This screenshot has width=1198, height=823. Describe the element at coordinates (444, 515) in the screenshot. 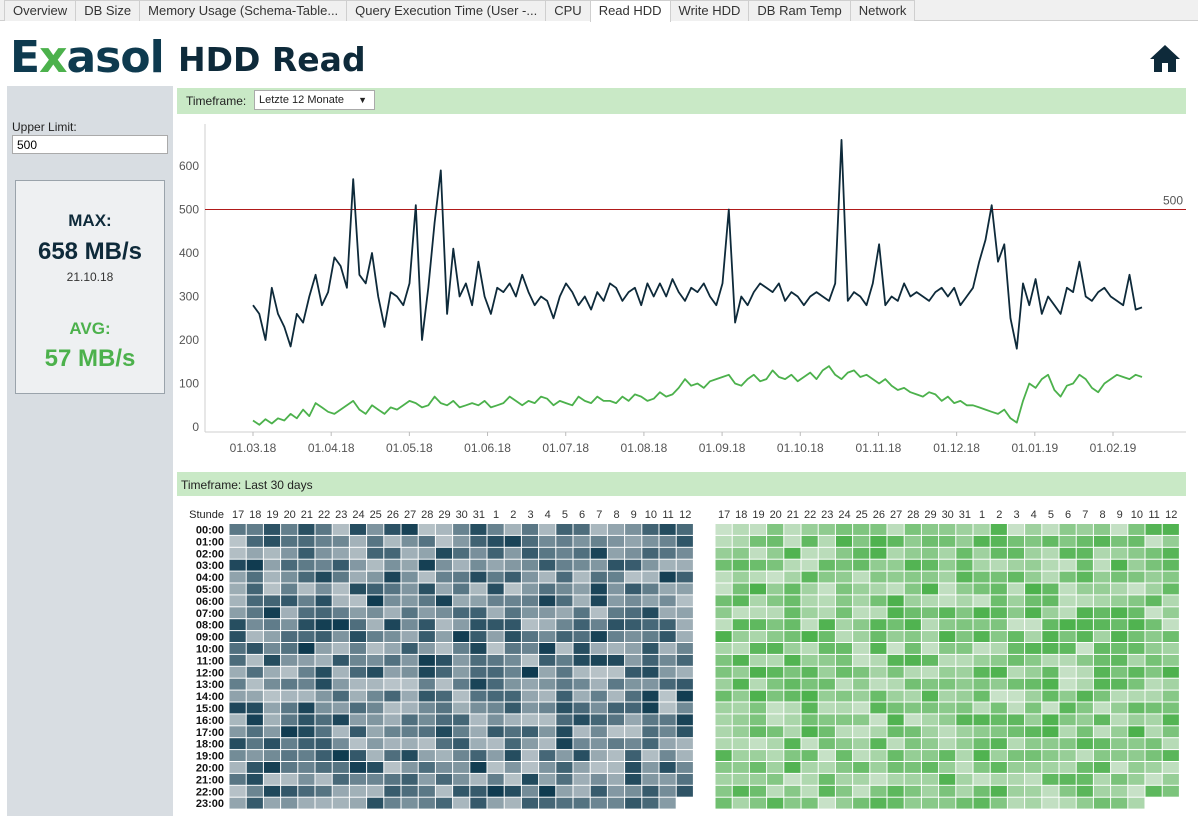

I see `heatmap-column-label: 29` at that location.